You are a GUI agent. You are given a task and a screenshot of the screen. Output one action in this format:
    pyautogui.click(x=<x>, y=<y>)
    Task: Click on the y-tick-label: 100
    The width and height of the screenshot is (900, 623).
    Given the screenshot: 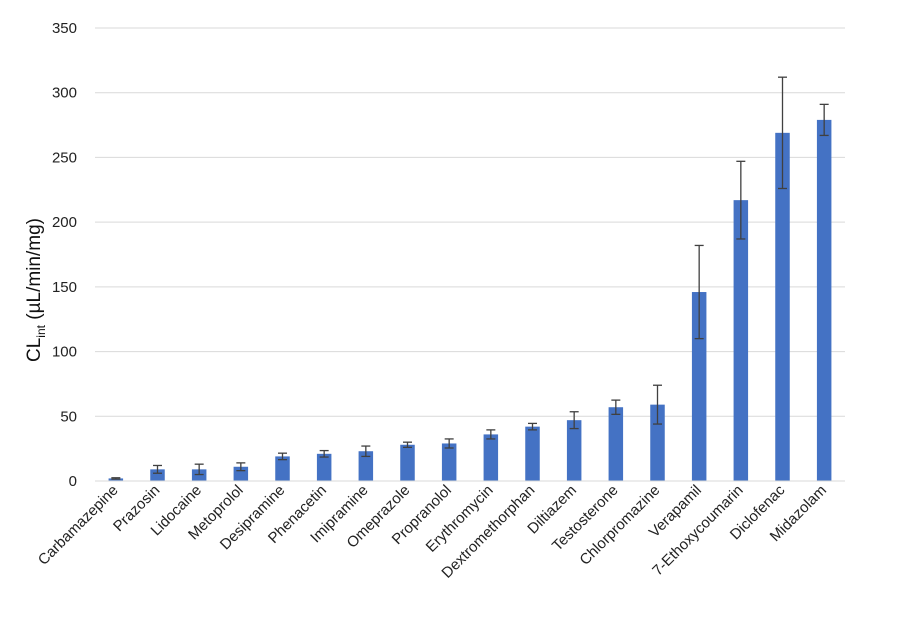 What is the action you would take?
    pyautogui.click(x=64, y=352)
    